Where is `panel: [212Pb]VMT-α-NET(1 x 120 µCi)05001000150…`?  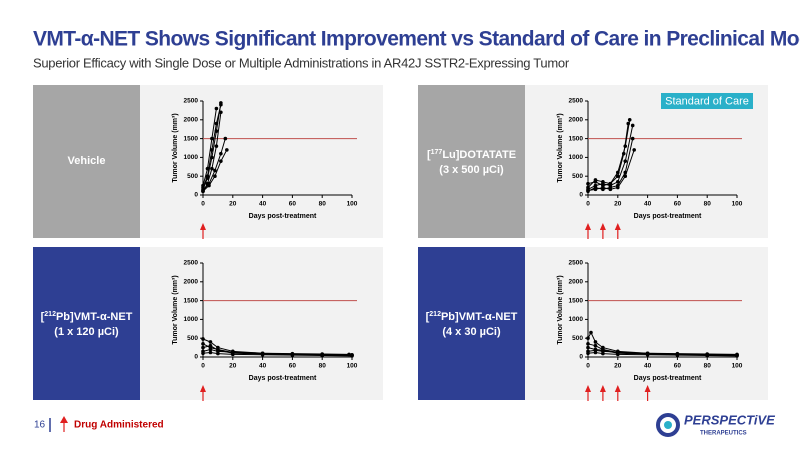 panel: [212Pb]VMT-α-NET(1 x 120 µCi)05001000150… is located at coordinates (208, 324).